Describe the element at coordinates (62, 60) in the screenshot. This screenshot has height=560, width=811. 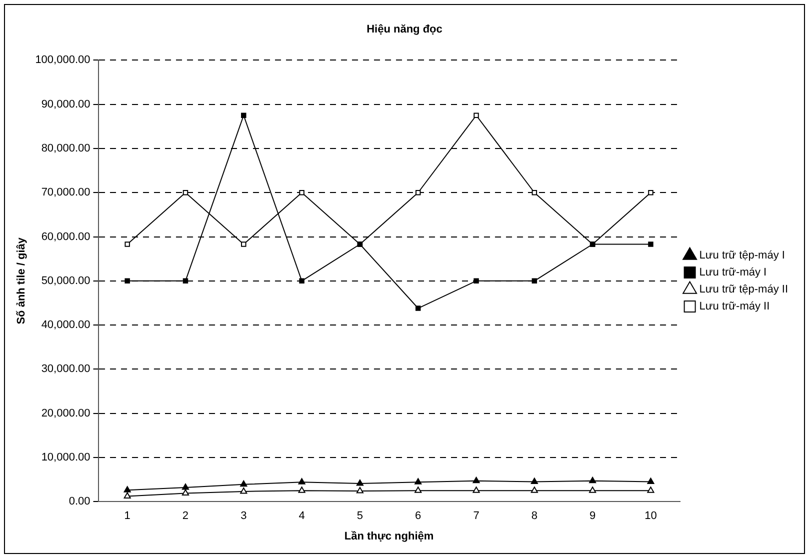
I see `y-tick-label: 100,000.00` at that location.